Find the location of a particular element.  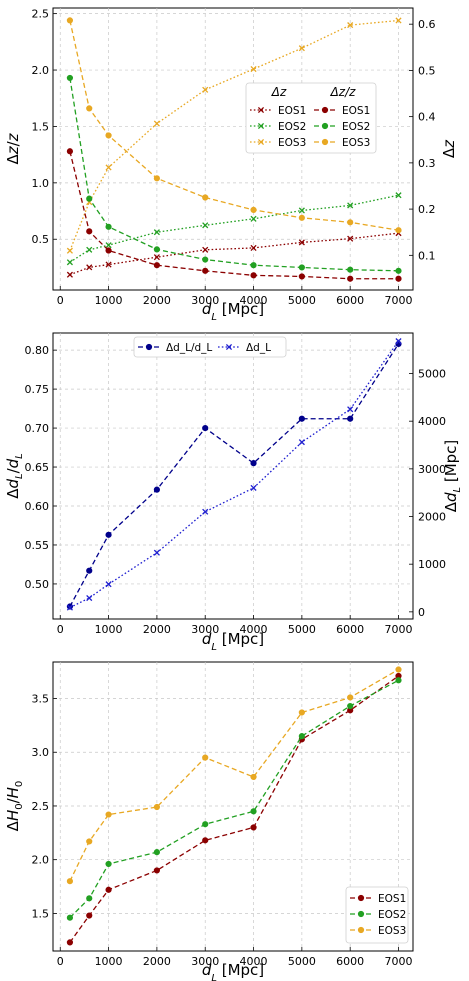

series-line is located at coordinates (234, 215).